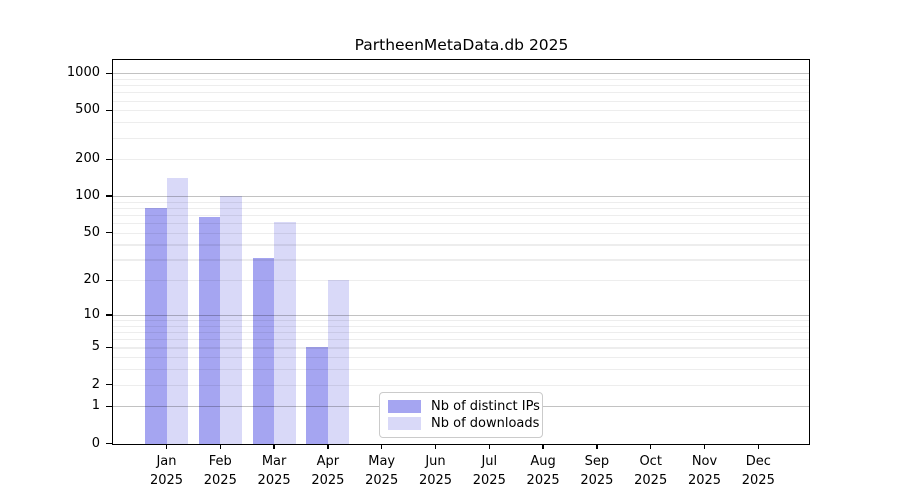  Describe the element at coordinates (95, 384) in the screenshot. I see `y-tick-label: 2` at that location.